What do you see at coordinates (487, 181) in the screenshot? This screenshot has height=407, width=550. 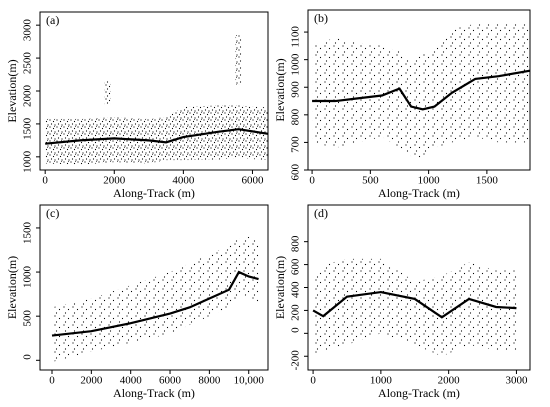 I see `x-tick-label: 1500` at bounding box center [487, 181].